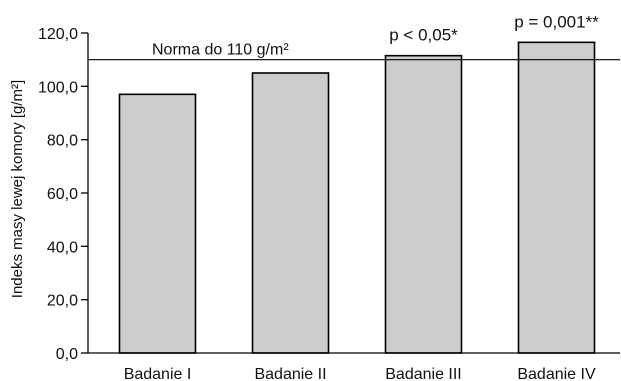 The width and height of the screenshot is (621, 381). Describe the element at coordinates (423, 373) in the screenshot. I see `x-tick-label: Badanie III` at that location.